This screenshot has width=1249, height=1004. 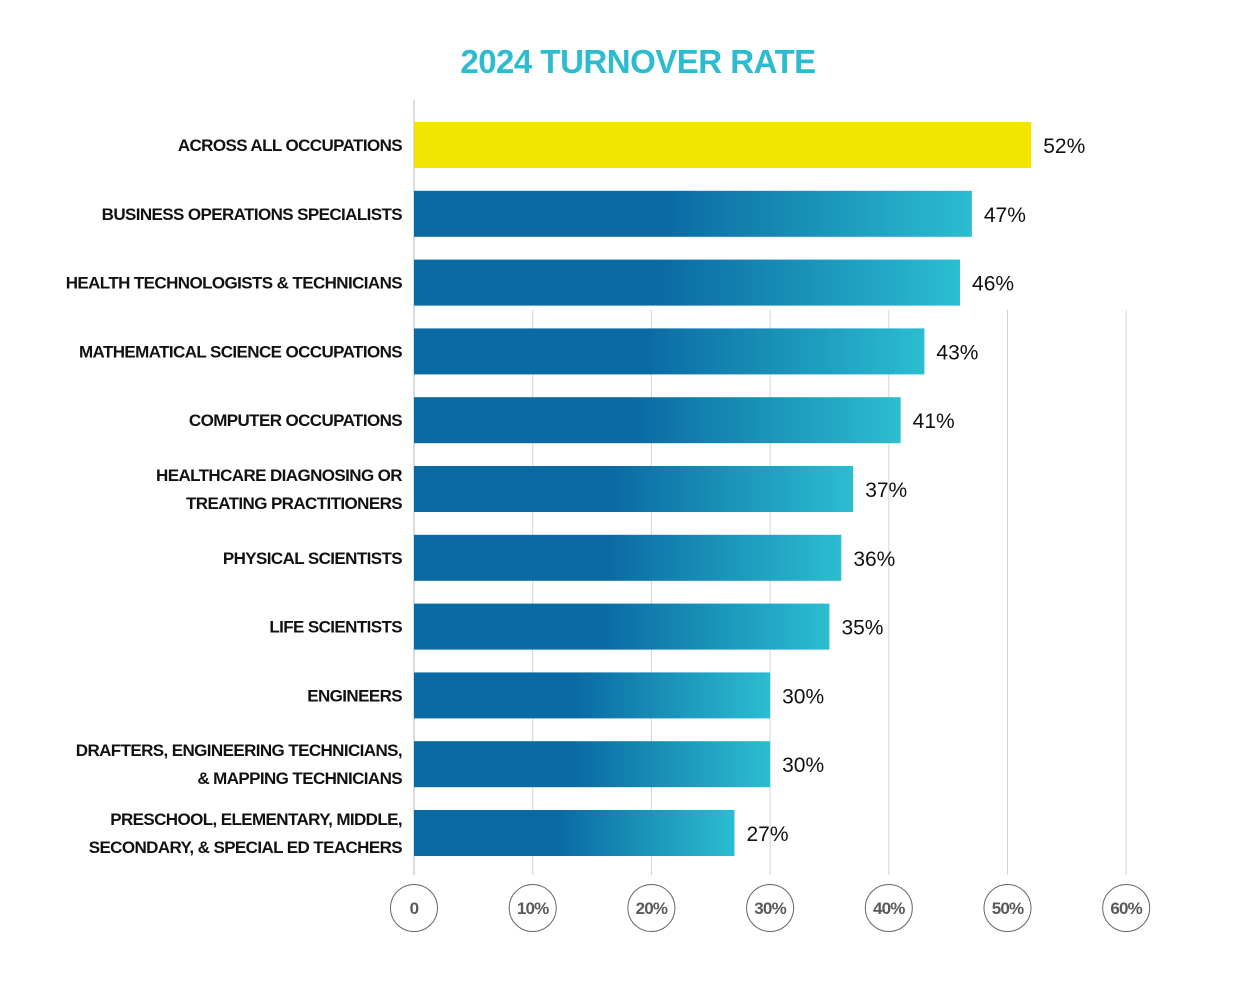 I want to click on category-label-line: LIFE SCIENTISTS, so click(x=335, y=627).